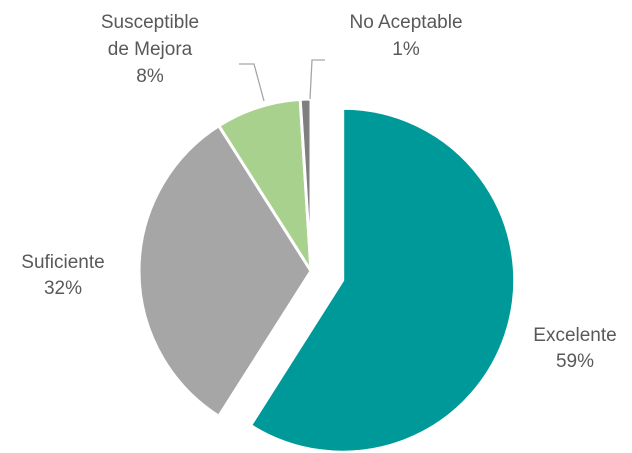  Describe the element at coordinates (575, 361) in the screenshot. I see `slice-value-excelente: 59%` at that location.